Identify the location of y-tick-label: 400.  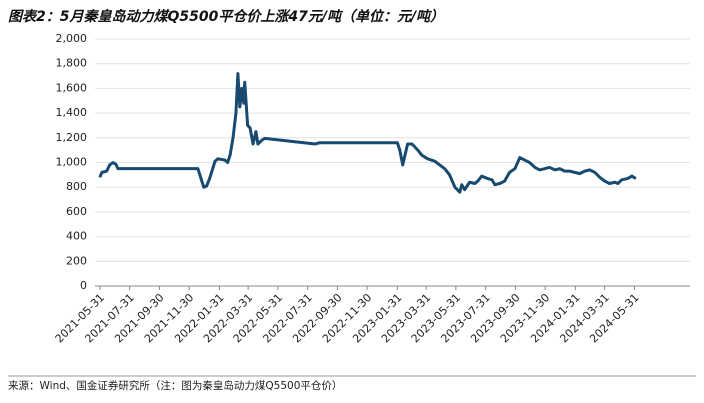
(76, 236).